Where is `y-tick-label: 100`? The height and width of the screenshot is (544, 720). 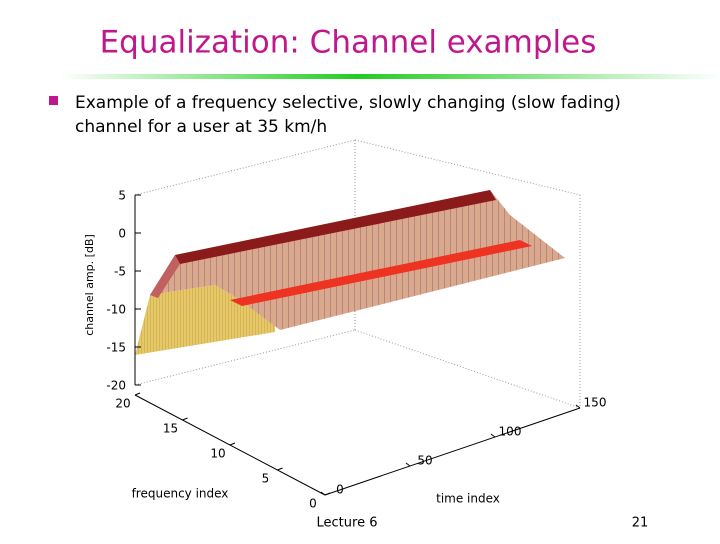 y-tick-label: 100 is located at coordinates (510, 432).